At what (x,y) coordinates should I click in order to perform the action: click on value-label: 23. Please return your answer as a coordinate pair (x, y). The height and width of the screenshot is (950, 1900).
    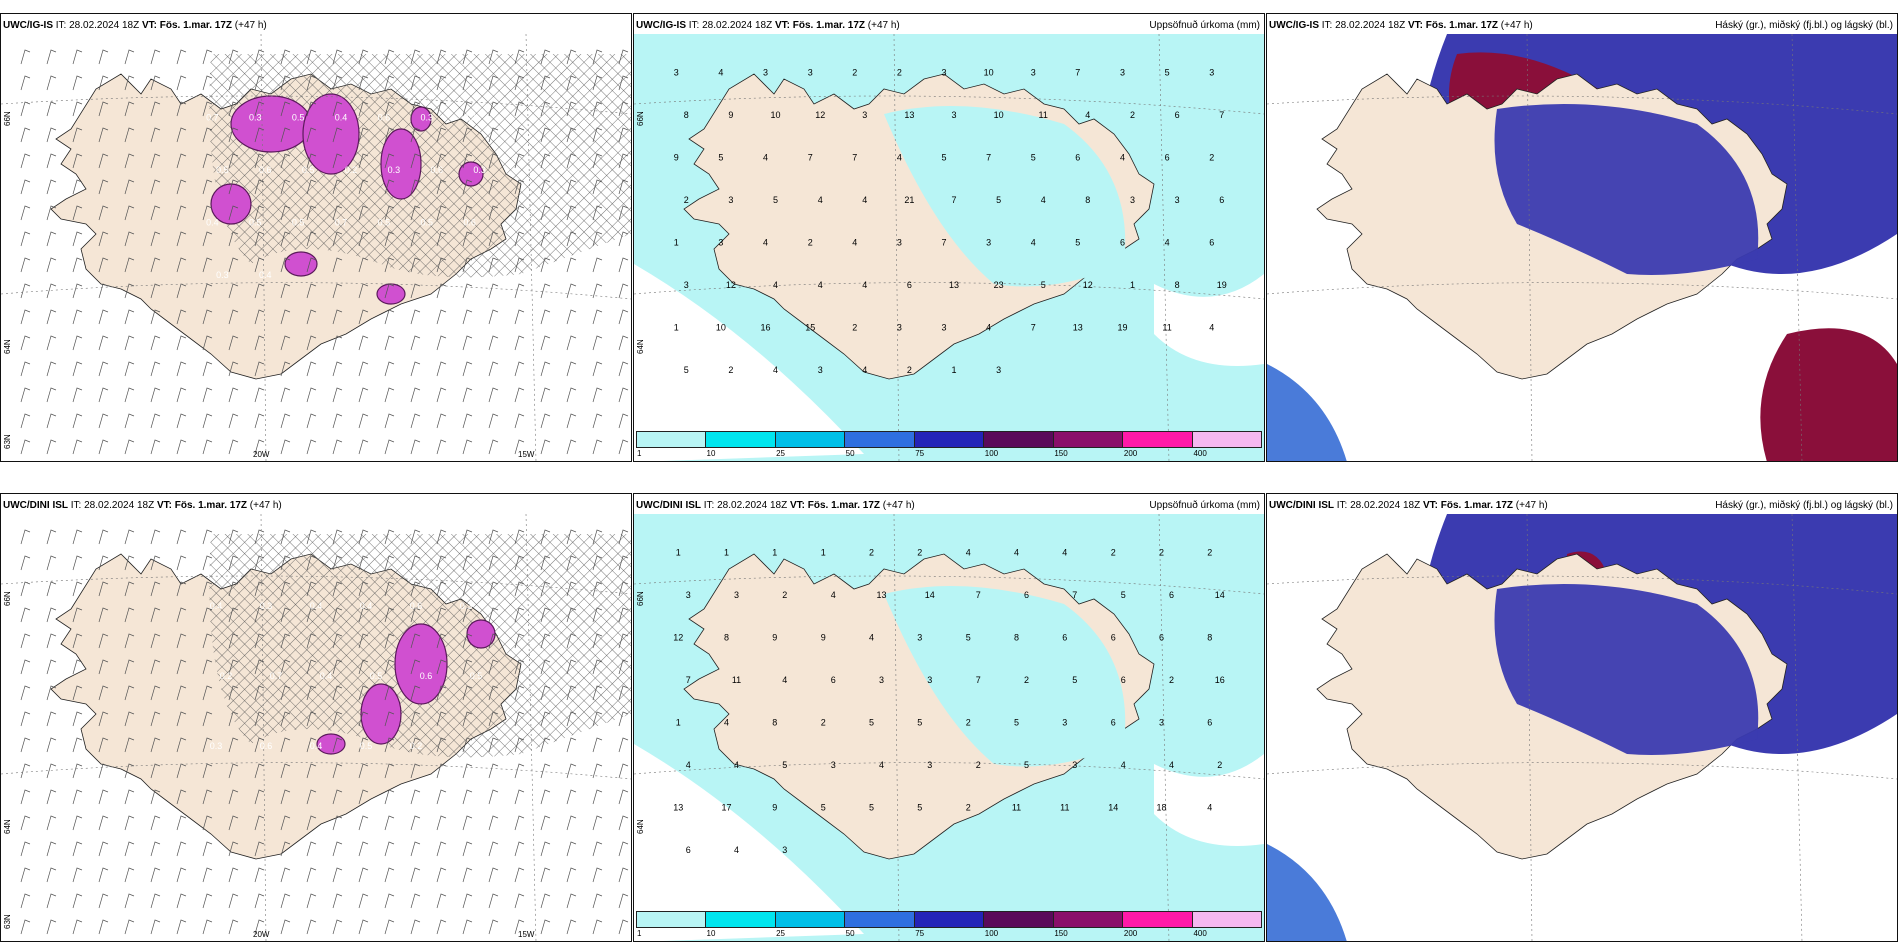
    Looking at the image, I should click on (999, 285).